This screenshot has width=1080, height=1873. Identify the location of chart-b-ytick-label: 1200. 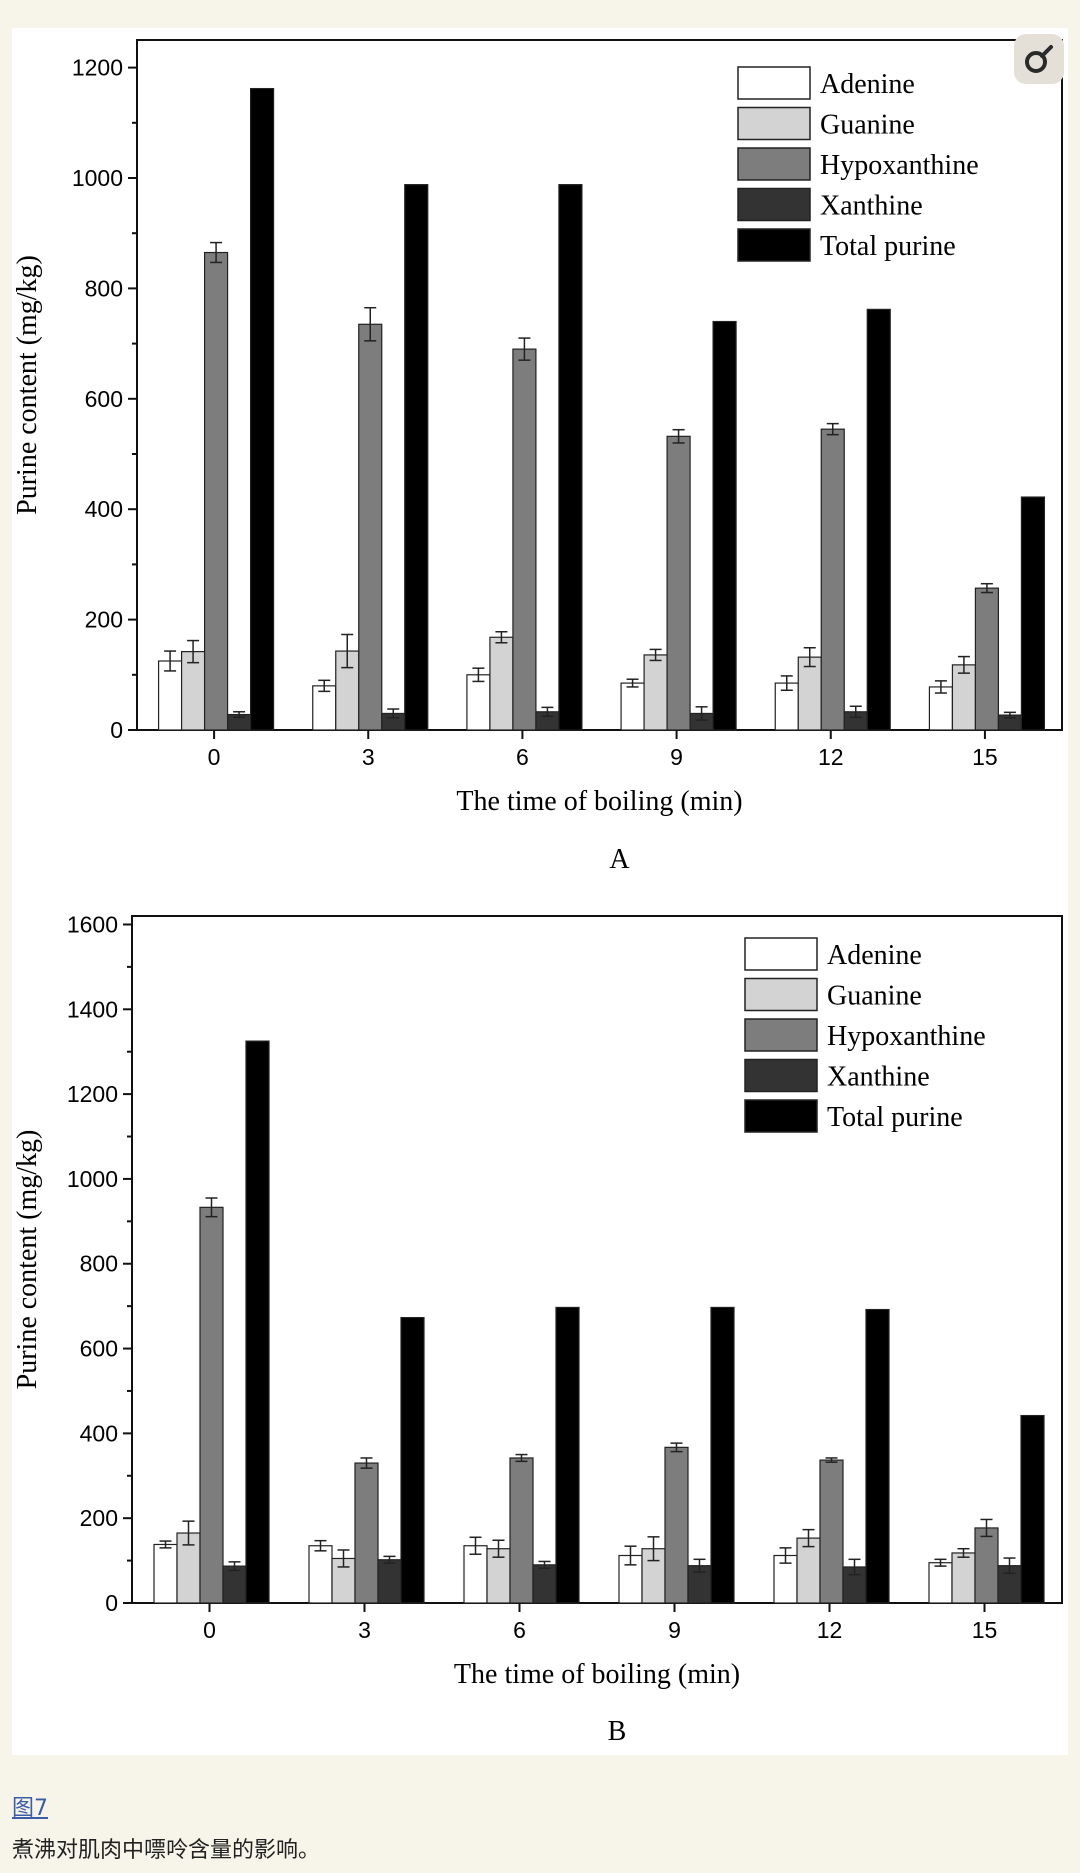
(92, 1094).